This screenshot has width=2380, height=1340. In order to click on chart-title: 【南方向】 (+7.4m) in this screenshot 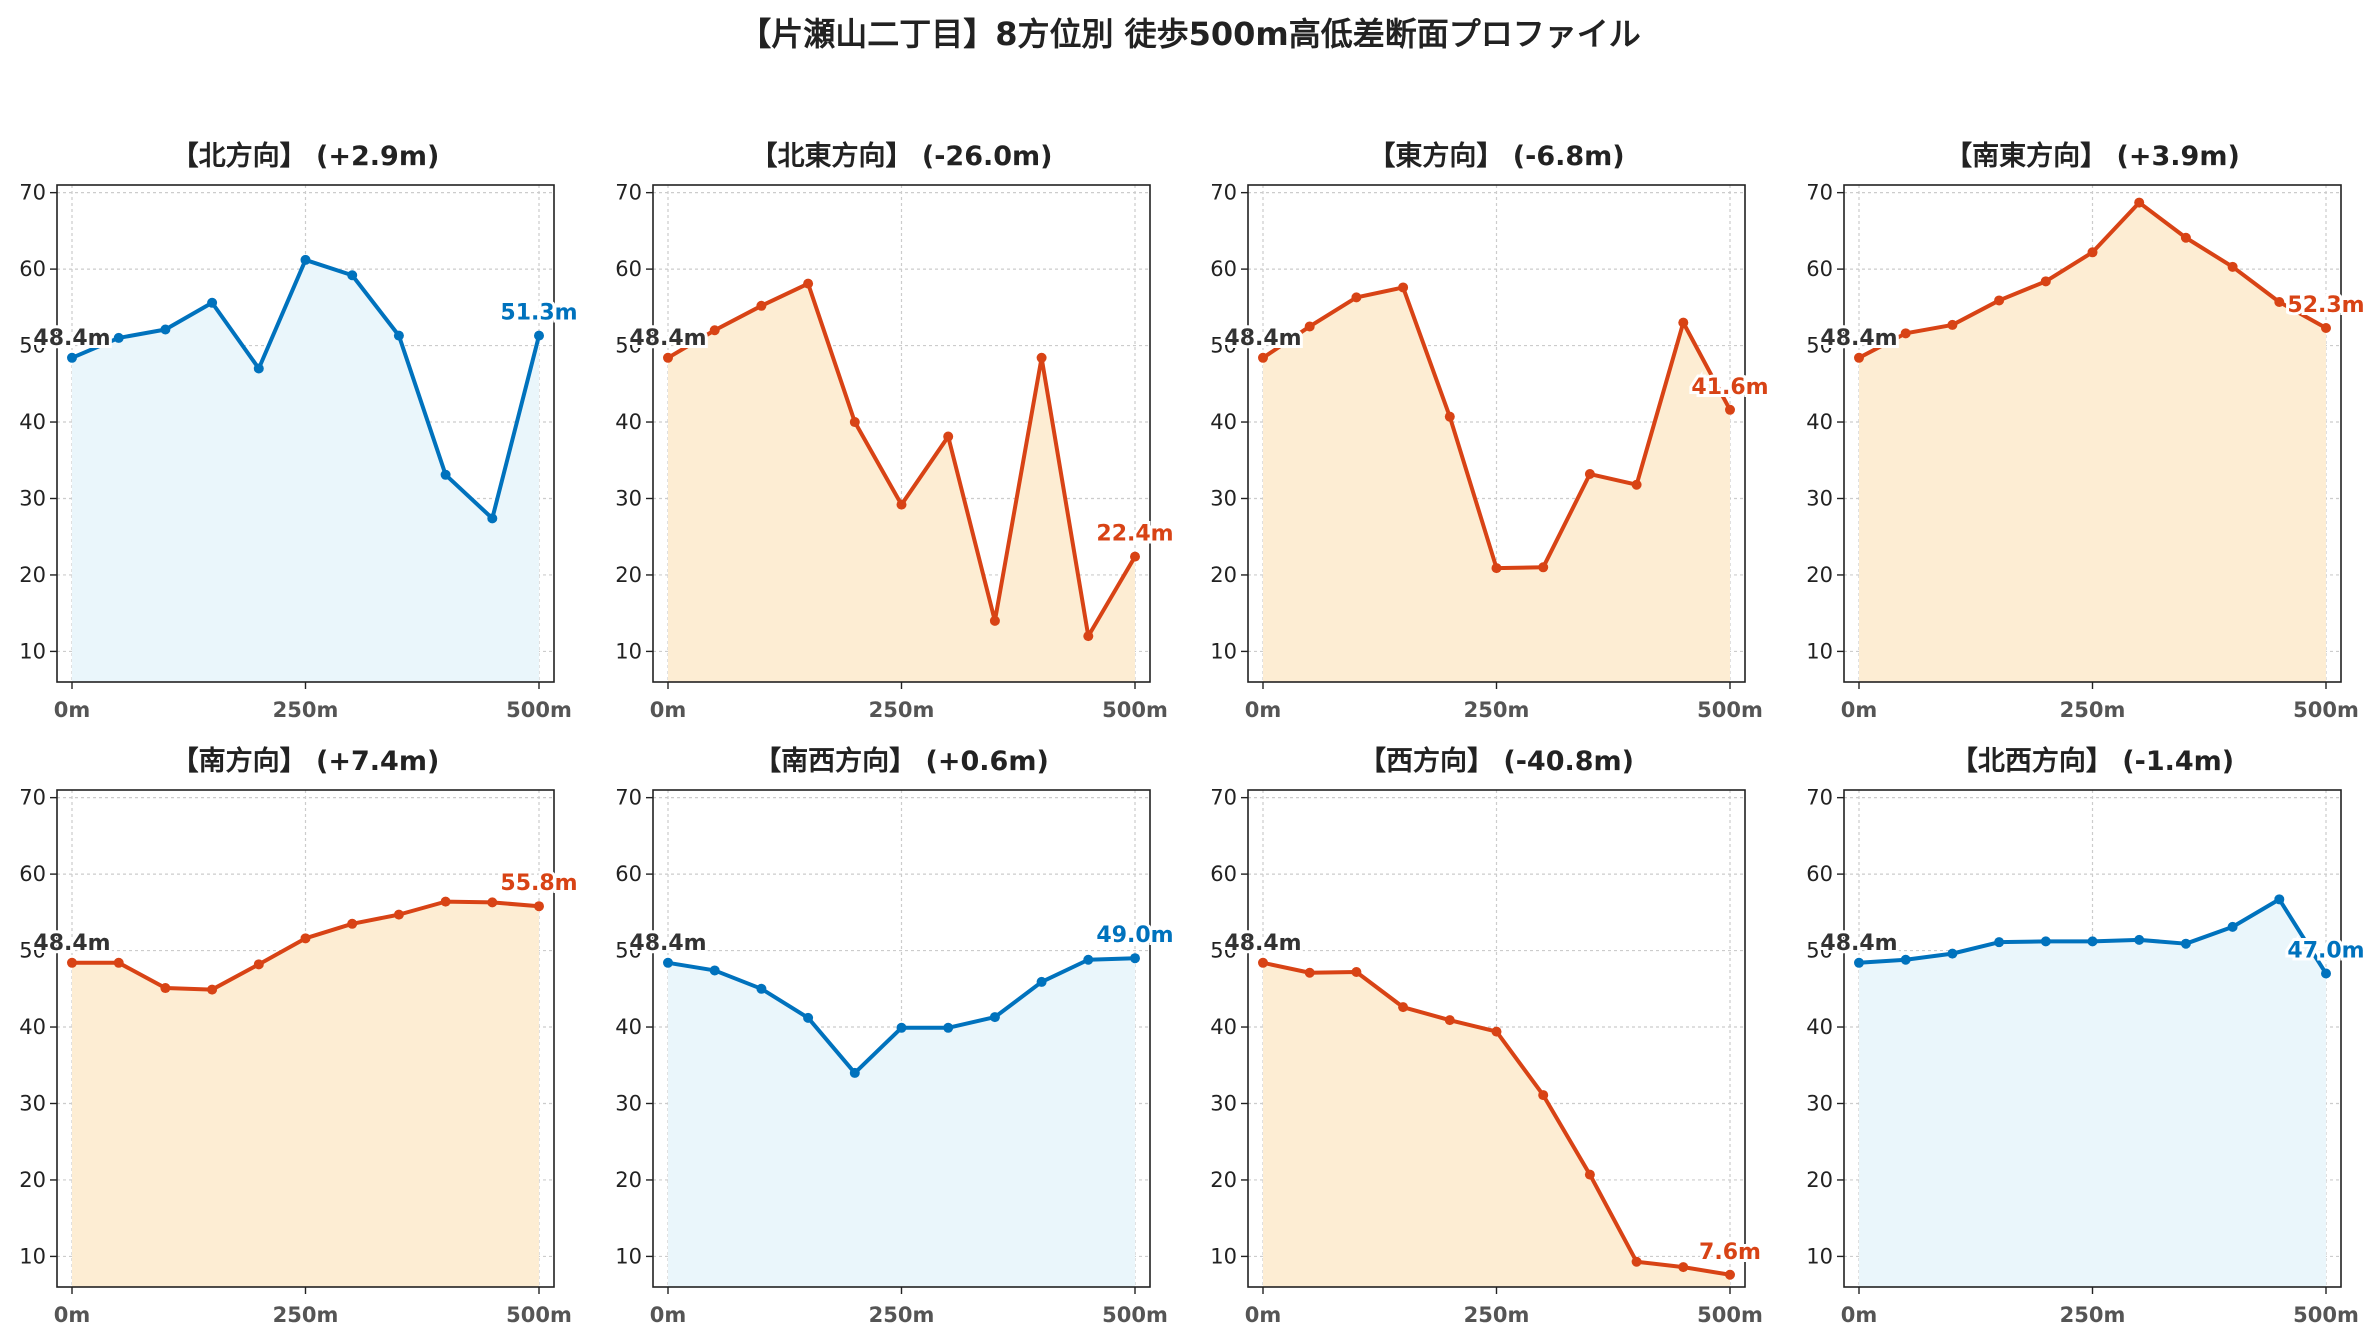, I will do `click(306, 761)`.